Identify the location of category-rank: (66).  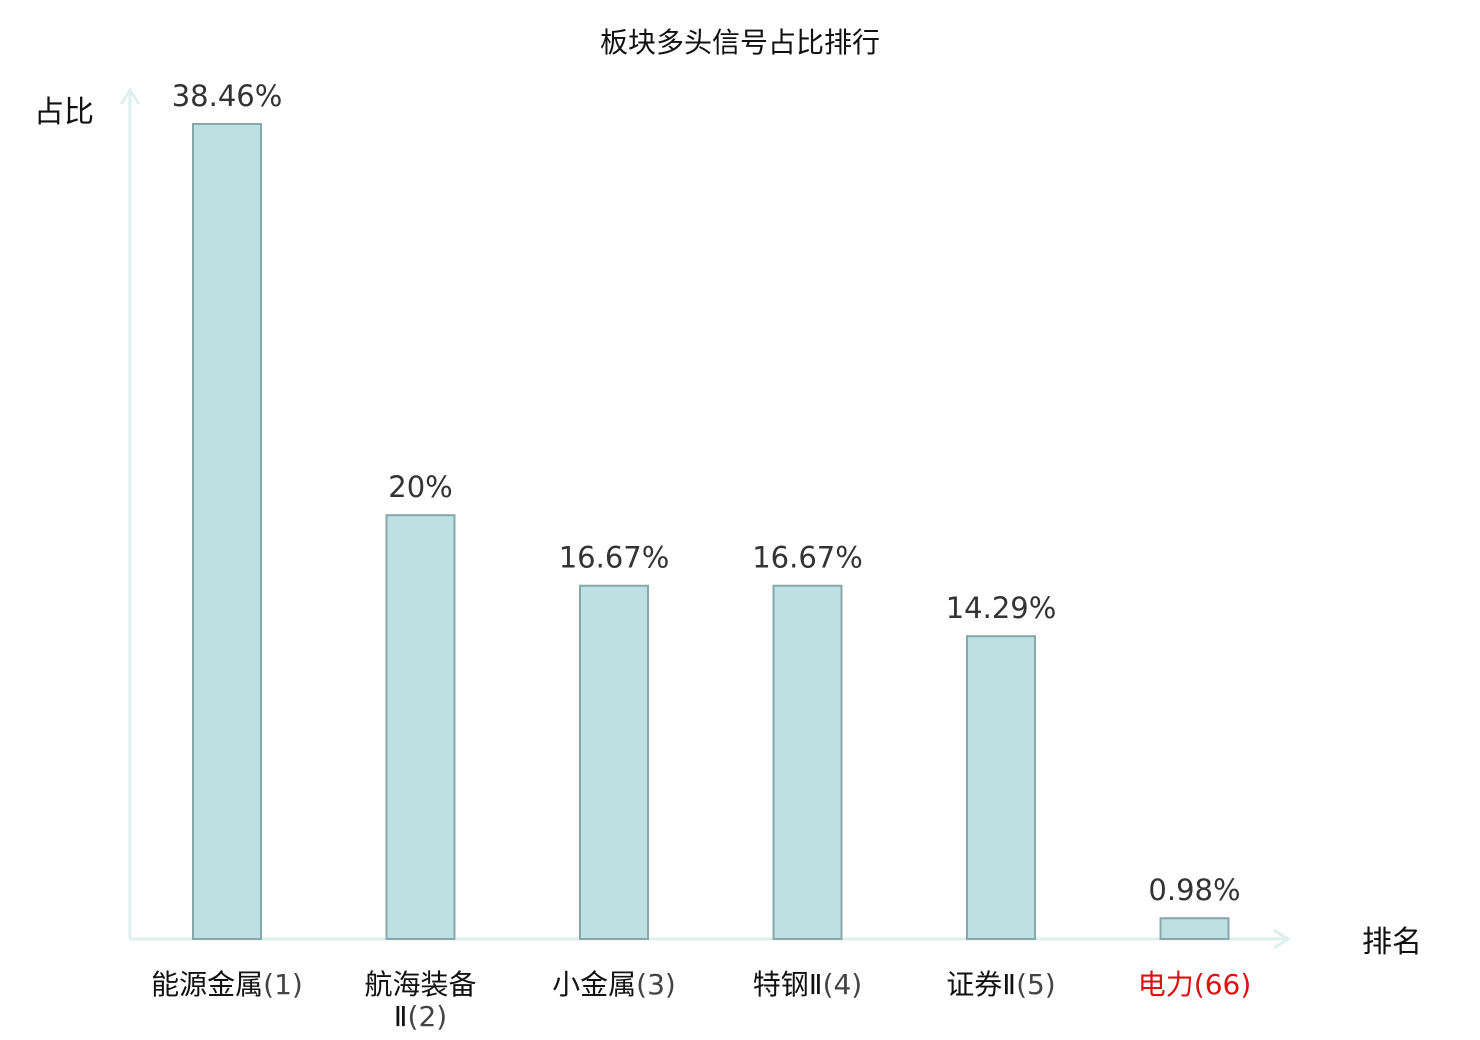
(1222, 984).